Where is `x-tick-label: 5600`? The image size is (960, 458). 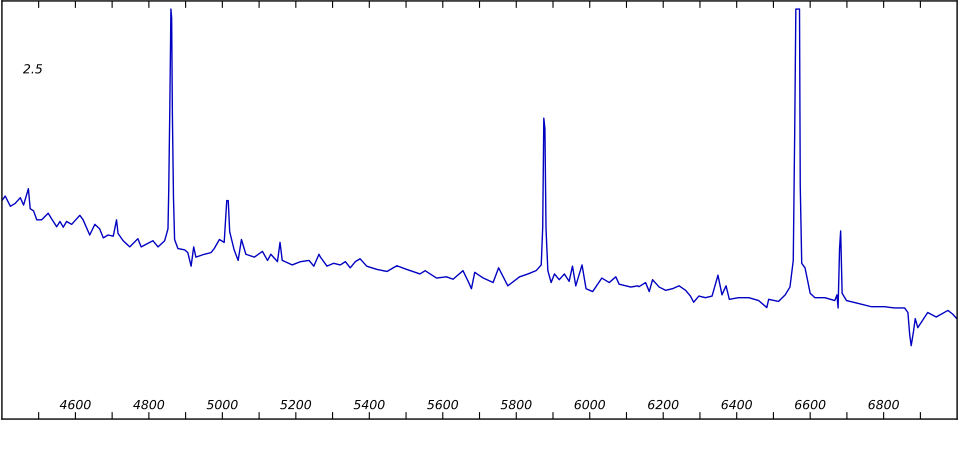
x-tick-label: 5600 is located at coordinates (442, 405).